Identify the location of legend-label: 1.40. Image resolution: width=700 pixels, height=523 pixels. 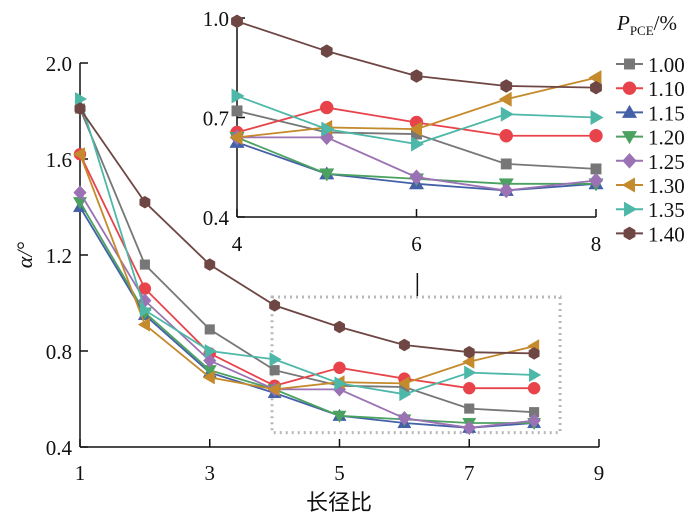
(666, 234).